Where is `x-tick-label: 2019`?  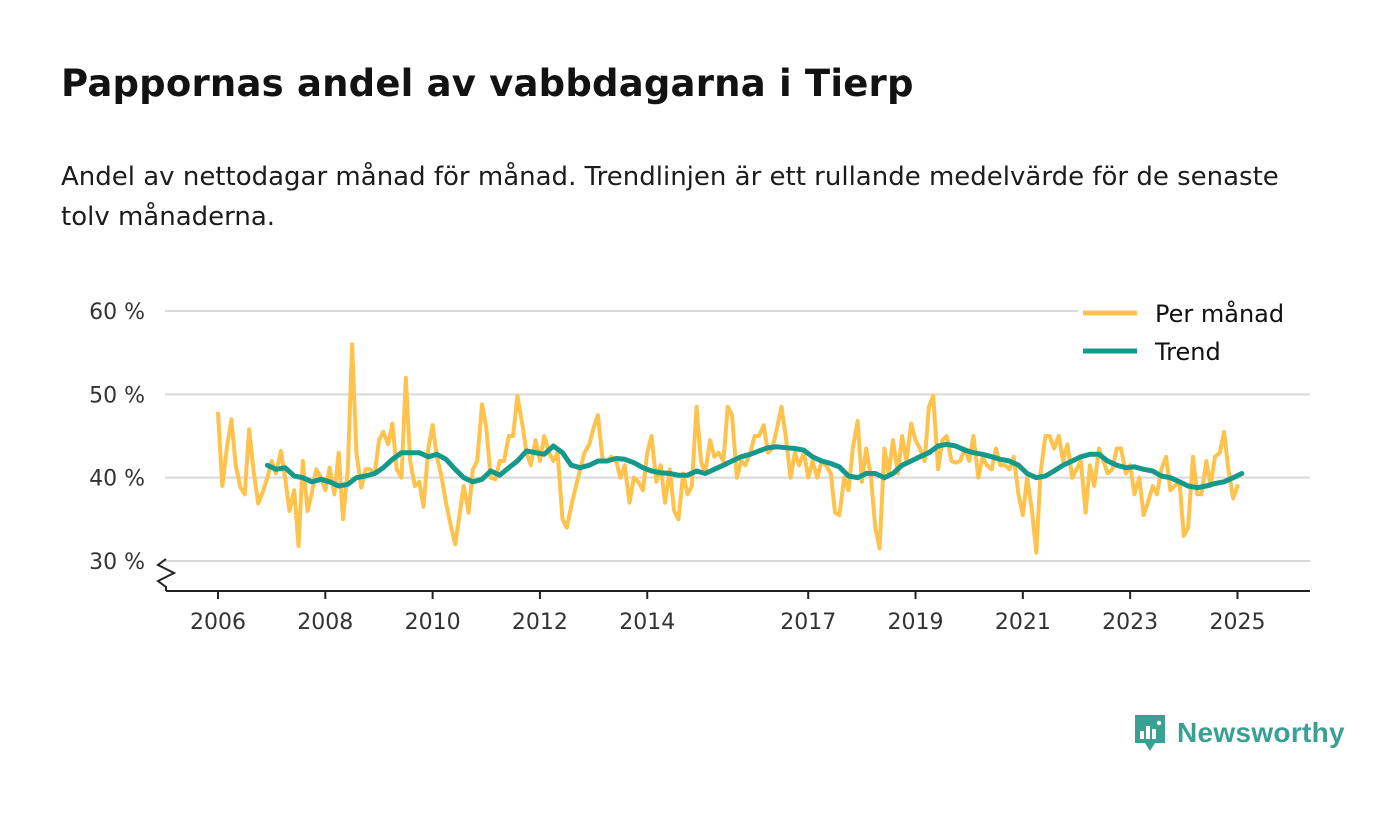 x-tick-label: 2019 is located at coordinates (916, 622).